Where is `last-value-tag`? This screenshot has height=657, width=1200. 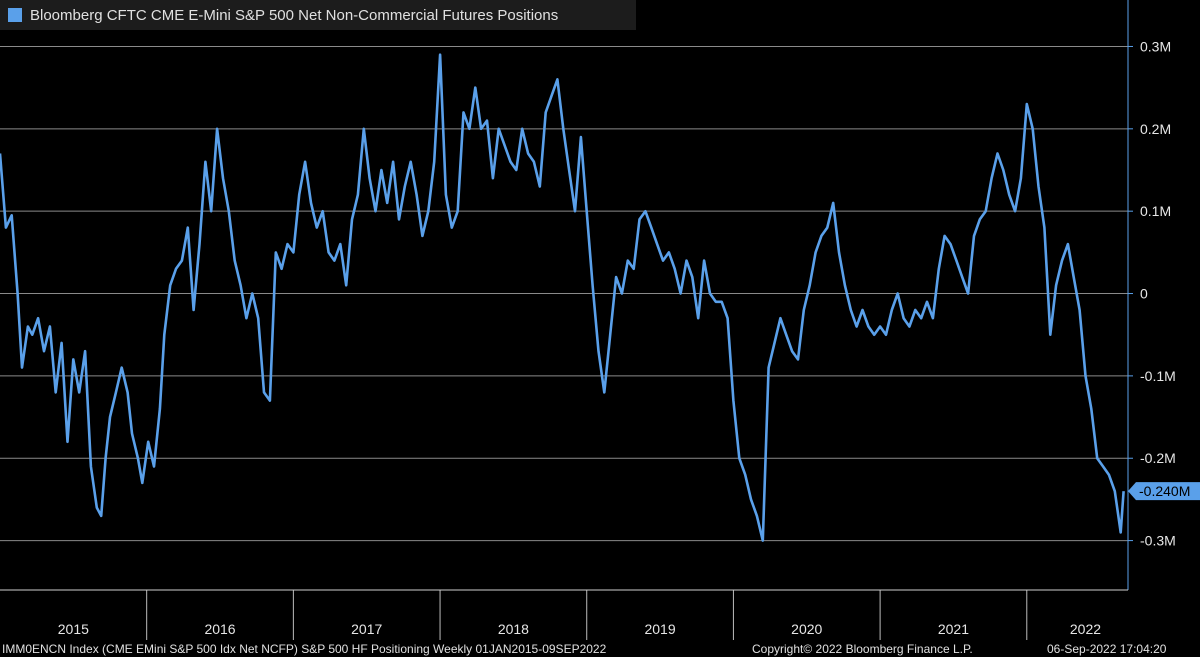 last-value-tag is located at coordinates (1164, 491).